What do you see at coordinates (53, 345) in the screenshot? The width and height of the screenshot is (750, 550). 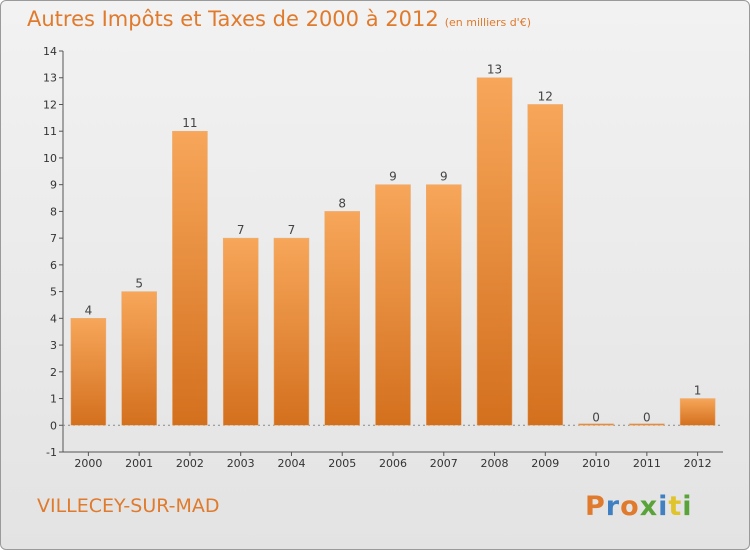 I see `y-tick-label: 3` at bounding box center [53, 345].